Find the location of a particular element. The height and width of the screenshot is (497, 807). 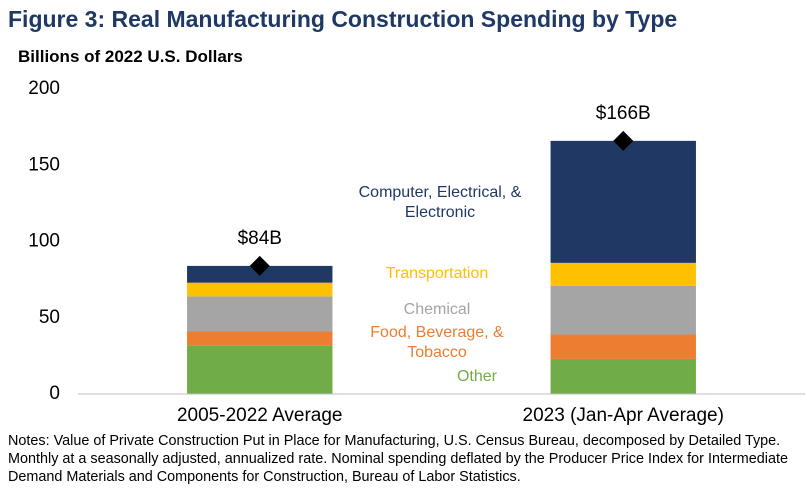

total-label: $166B is located at coordinates (623, 113).